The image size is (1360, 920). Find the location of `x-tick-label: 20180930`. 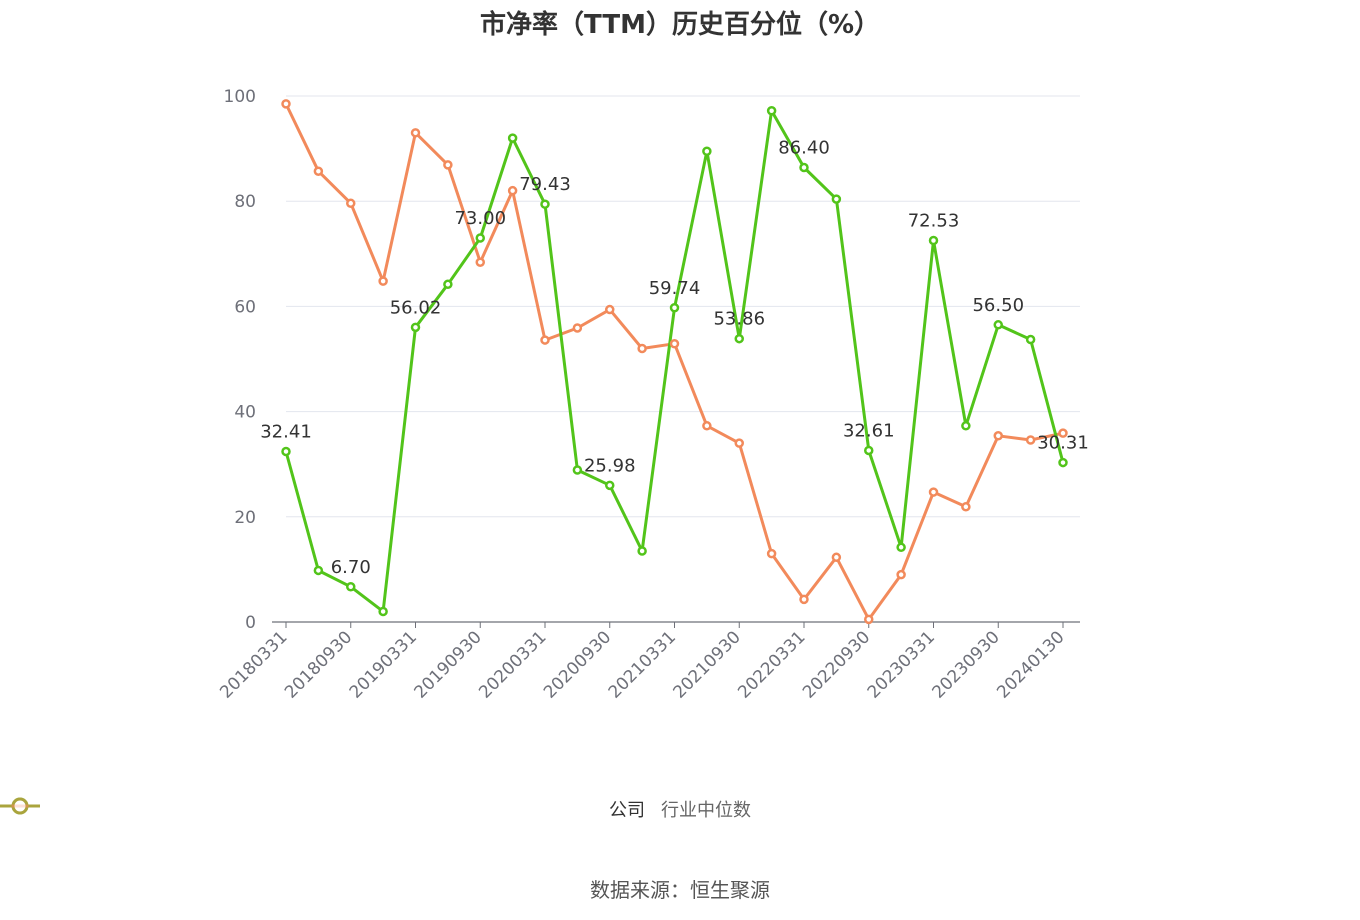

x-tick-label: 20180930 is located at coordinates (318, 664).